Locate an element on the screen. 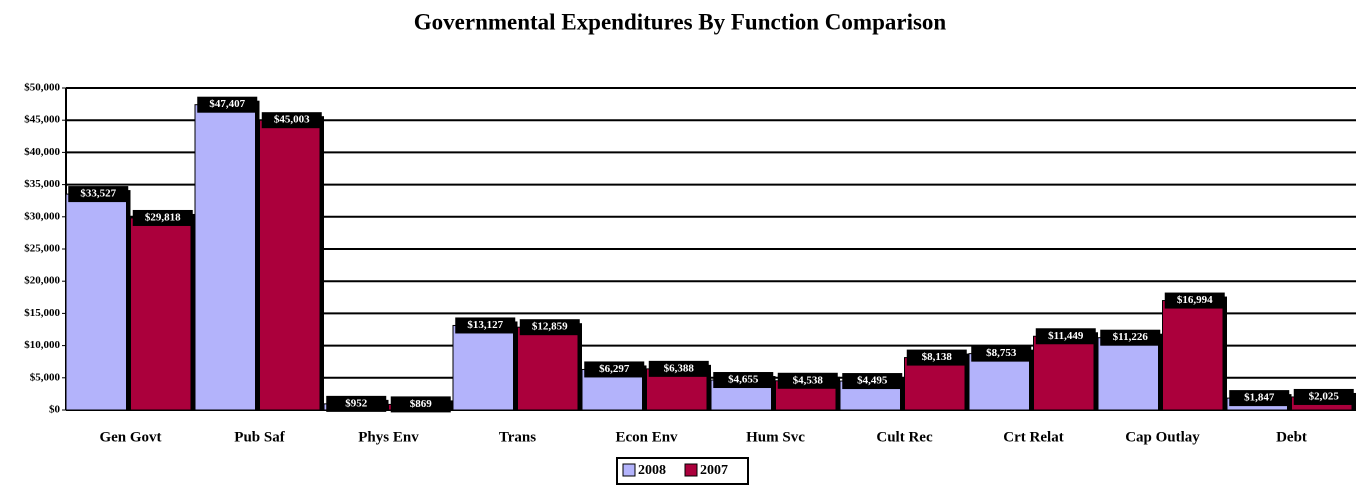 The width and height of the screenshot is (1362, 488). value-label: $1,847 is located at coordinates (1259, 398).